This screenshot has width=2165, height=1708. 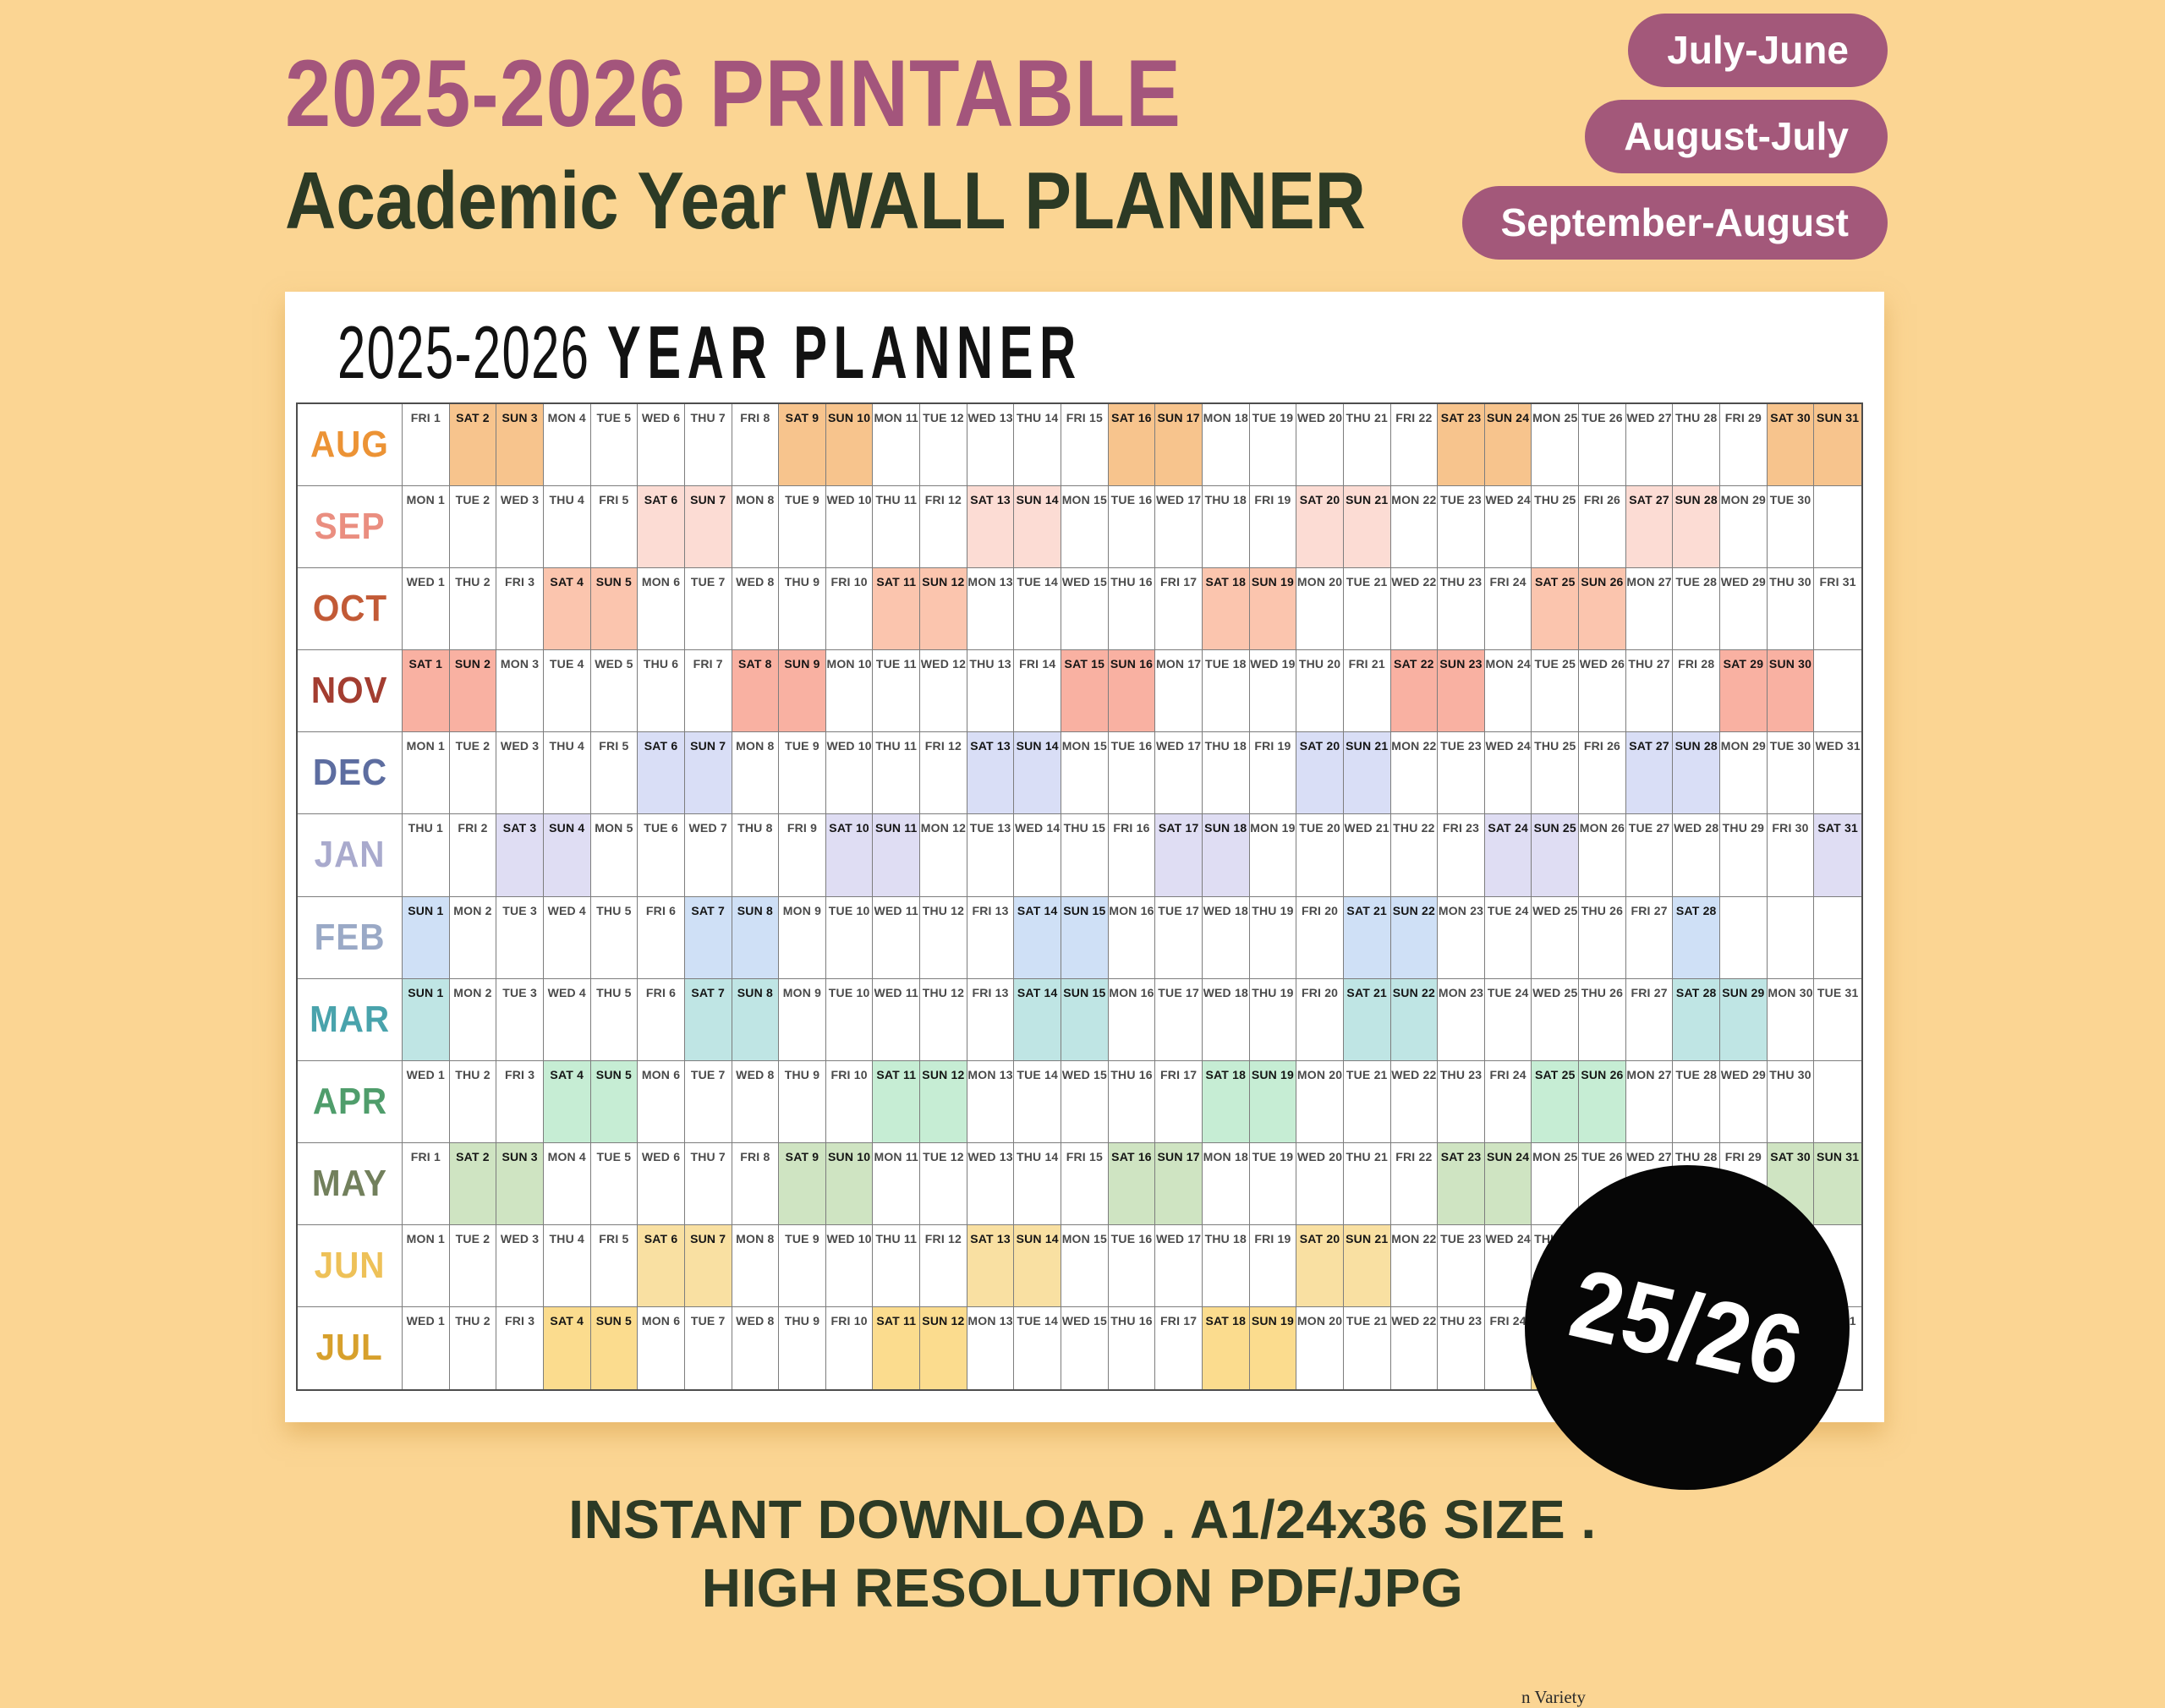 What do you see at coordinates (1320, 855) in the screenshot?
I see `day-cell: TUE 20` at bounding box center [1320, 855].